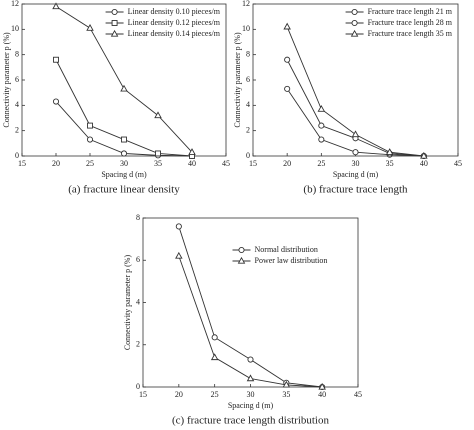 This screenshot has width=474, height=430. What do you see at coordinates (291, 260) in the screenshot?
I see `legend-label: Power law distribution` at bounding box center [291, 260].